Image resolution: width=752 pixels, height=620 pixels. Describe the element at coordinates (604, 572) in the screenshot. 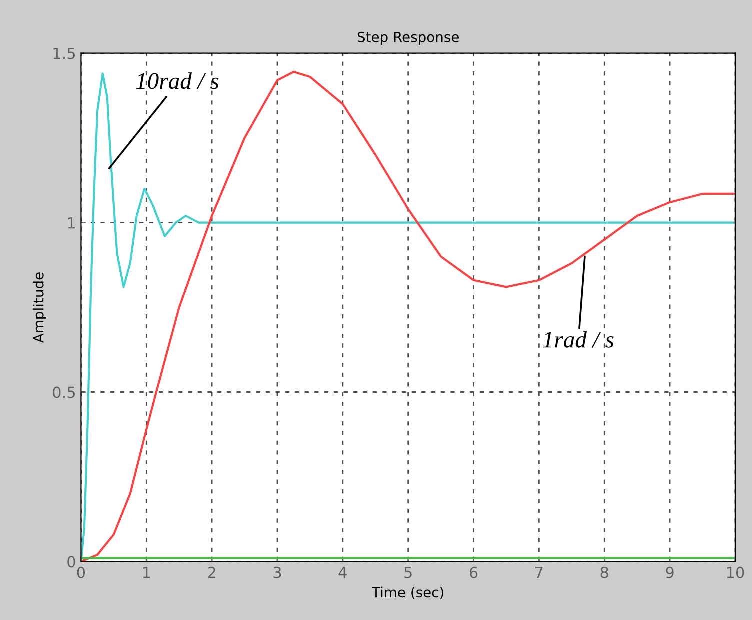

I see `x-tick-label: 8` at that location.